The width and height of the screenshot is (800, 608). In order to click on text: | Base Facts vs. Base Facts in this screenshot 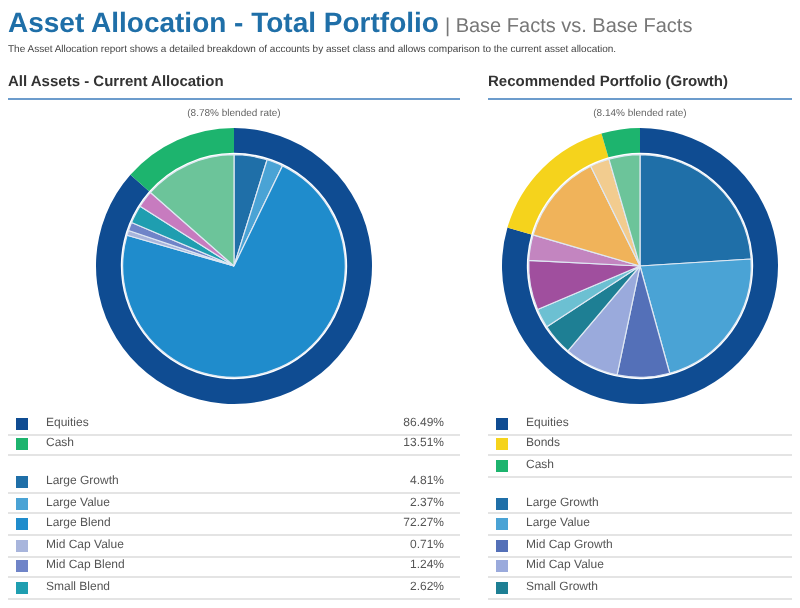, I will do `click(568, 27)`.